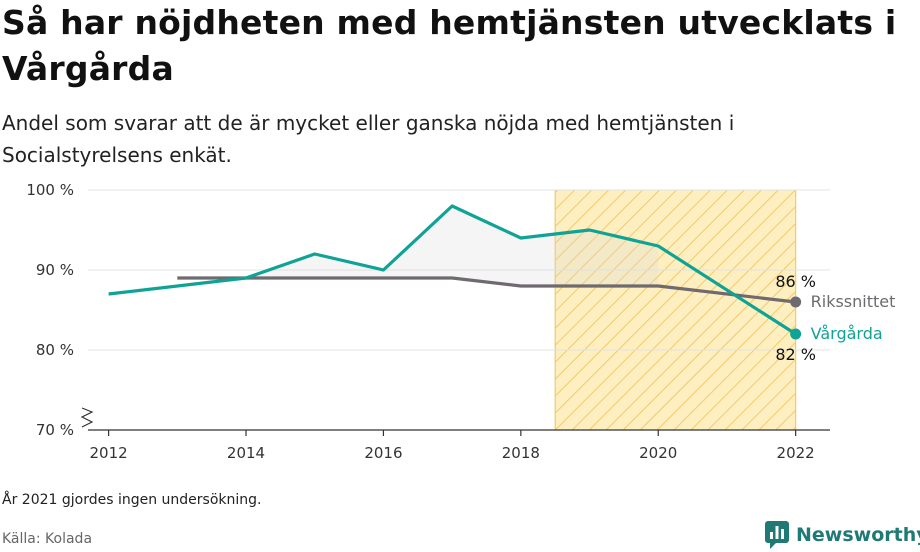  I want to click on brand-logo: Newsworthy, so click(842, 535).